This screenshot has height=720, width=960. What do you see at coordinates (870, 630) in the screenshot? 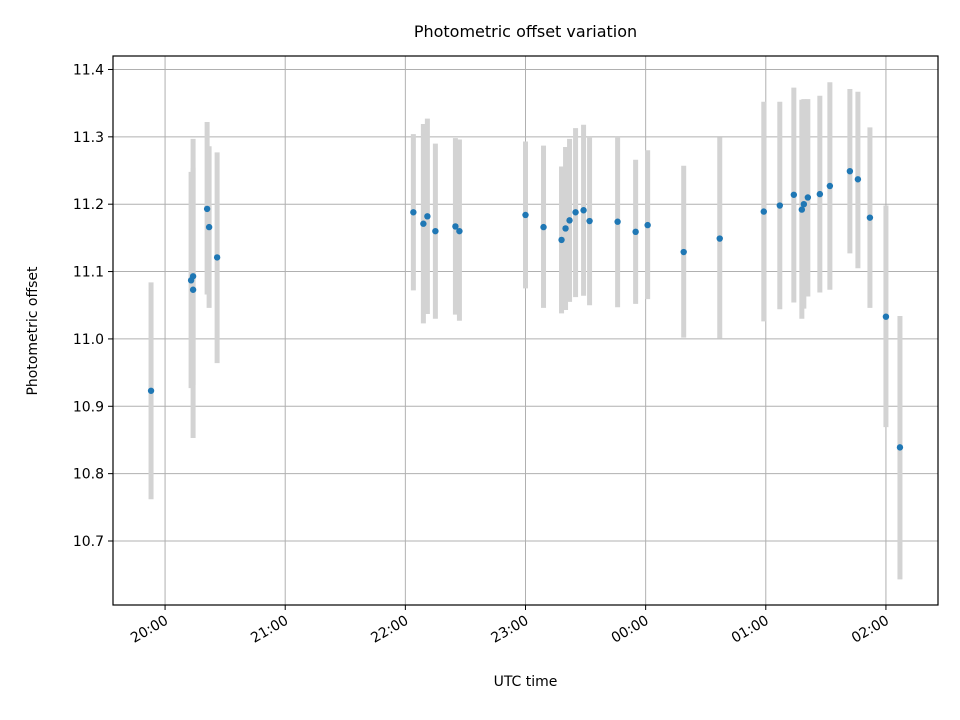
I see `x-tick-label: 02:00` at bounding box center [870, 630].